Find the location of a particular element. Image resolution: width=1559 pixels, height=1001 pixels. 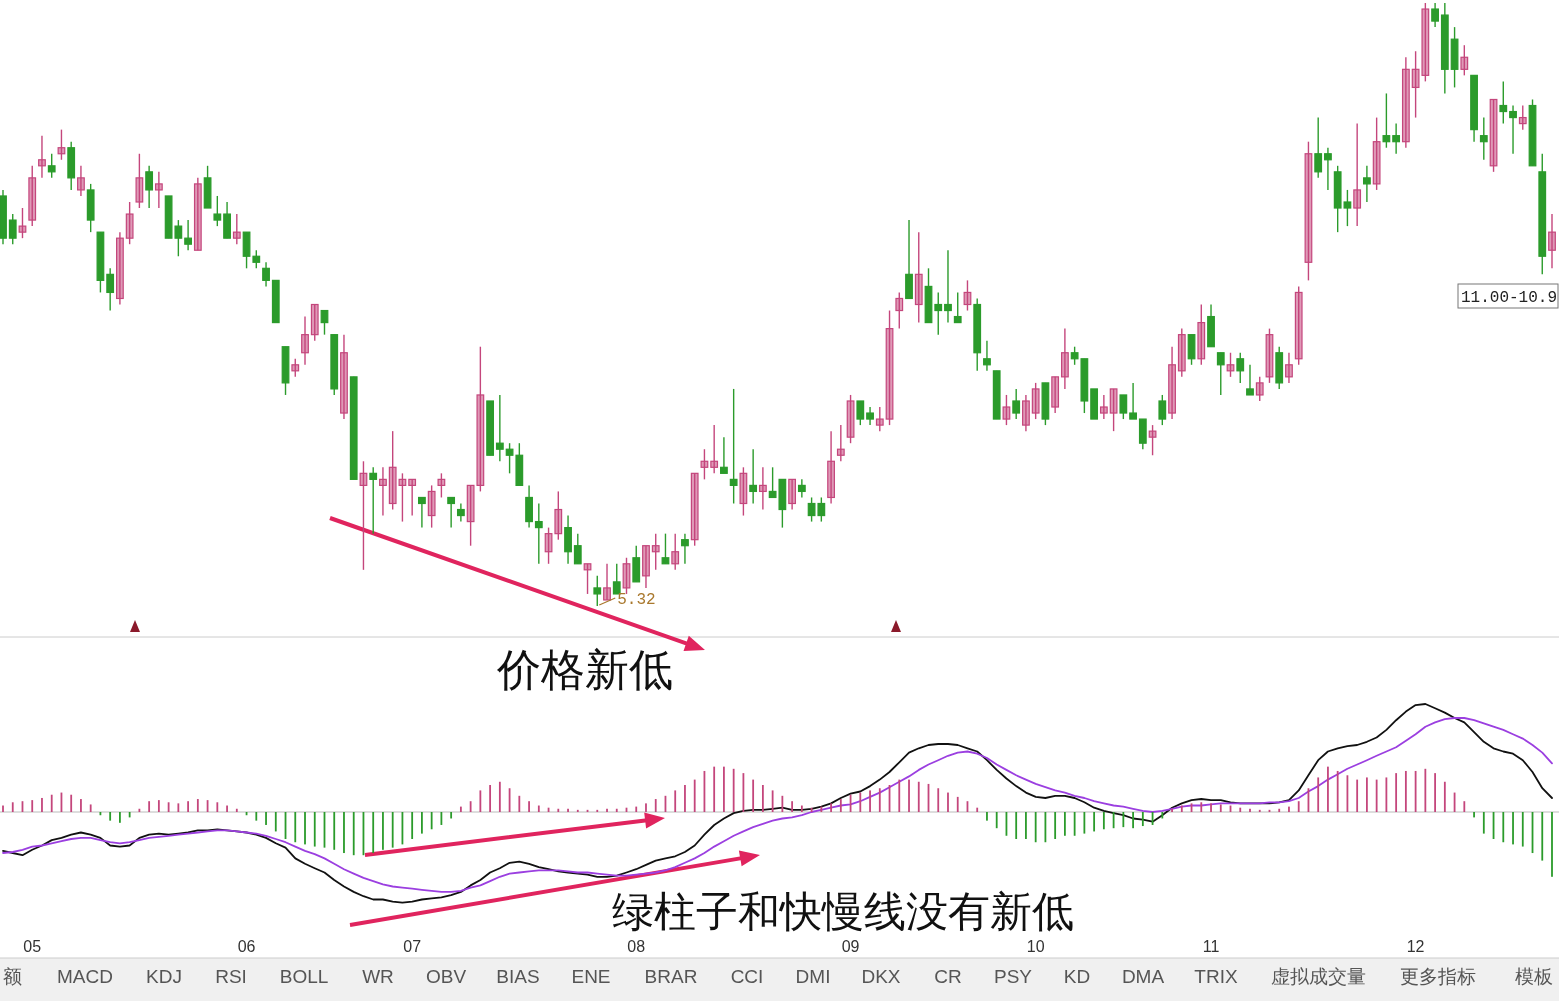

text: MACD is located at coordinates (85, 976).